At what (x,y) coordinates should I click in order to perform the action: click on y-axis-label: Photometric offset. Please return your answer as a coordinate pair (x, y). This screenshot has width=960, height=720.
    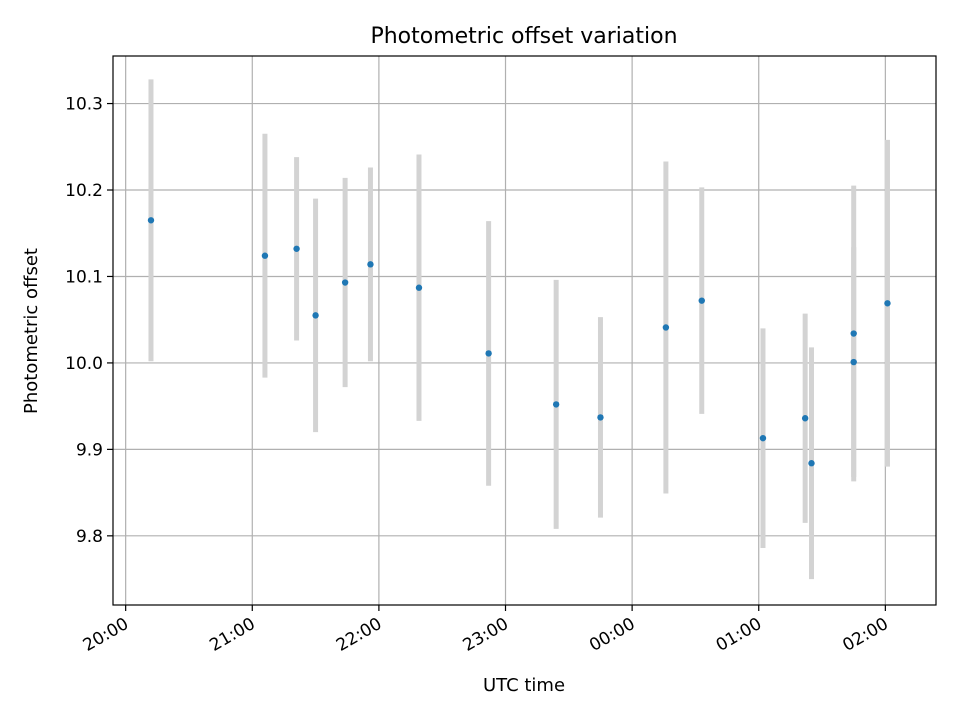
    Looking at the image, I should click on (31, 331).